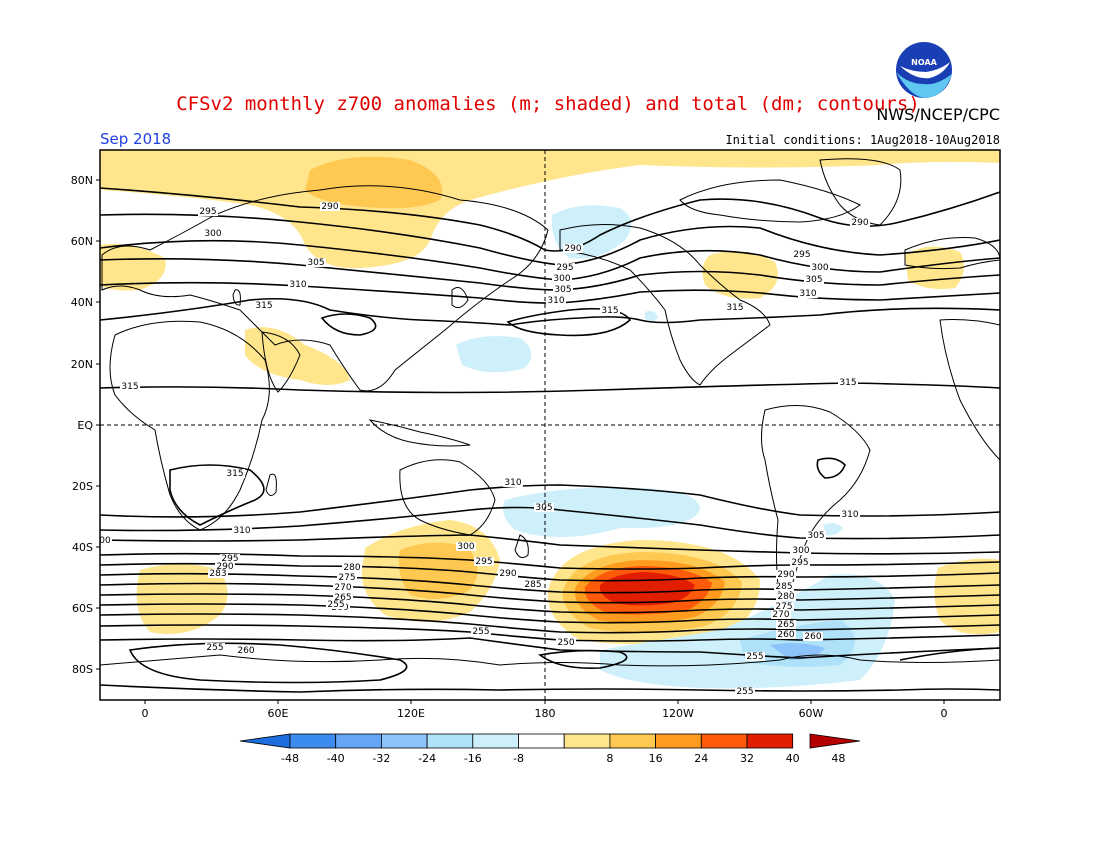 Image resolution: width=1100 pixels, height=850 pixels. What do you see at coordinates (346, 578) in the screenshot?
I see `contour-label: 275` at bounding box center [346, 578].